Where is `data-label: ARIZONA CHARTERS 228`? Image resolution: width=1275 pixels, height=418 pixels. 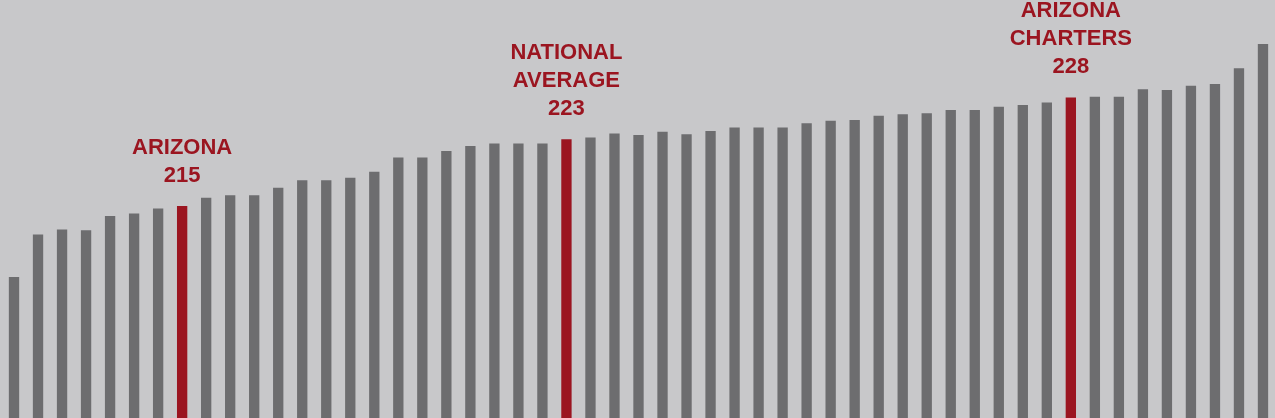 data-label: ARIZONA CHARTERS 228 is located at coordinates (1070, 39).